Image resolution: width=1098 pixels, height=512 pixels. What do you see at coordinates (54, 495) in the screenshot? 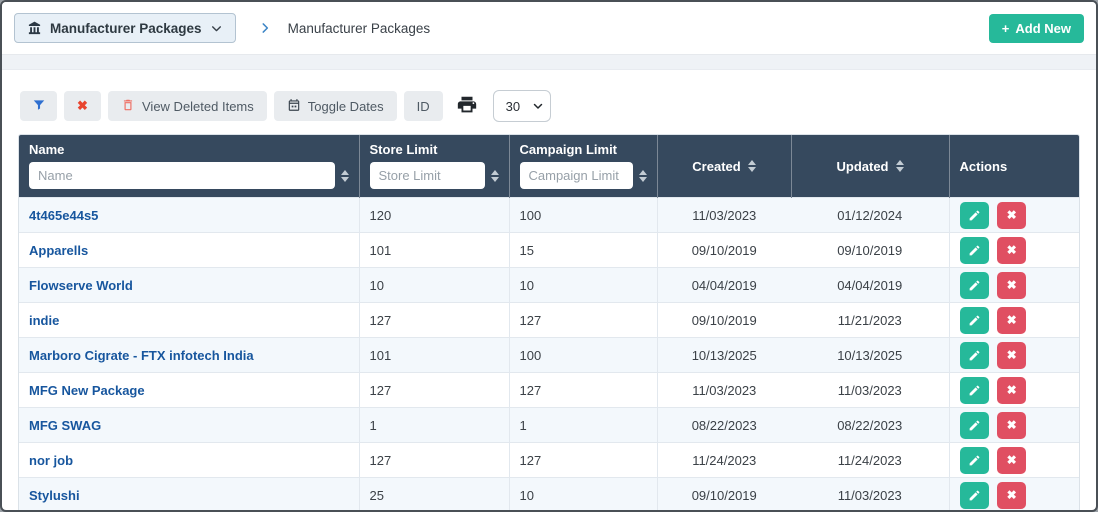
I see `package-name-link: Stylushi` at bounding box center [54, 495].